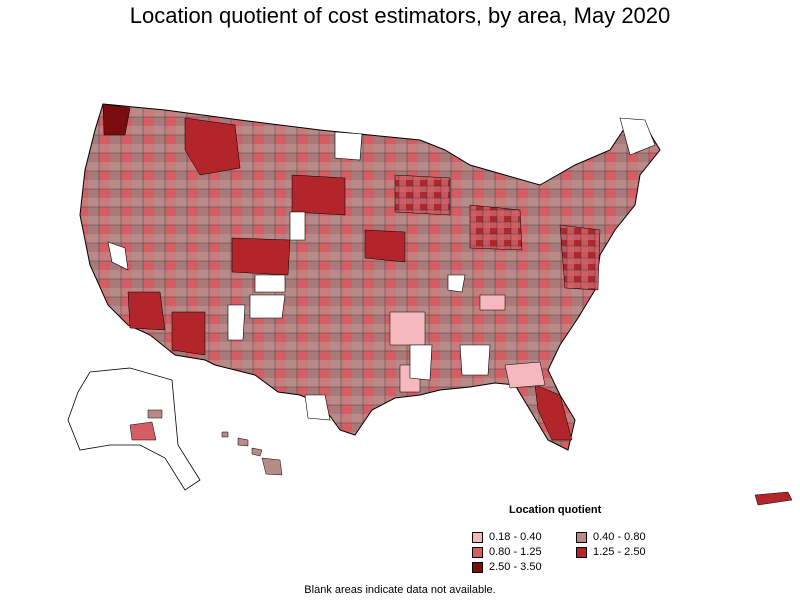 The image size is (800, 600). Describe the element at coordinates (400, 590) in the screenshot. I see `footnote: Blank areas indicate data not available.` at that location.